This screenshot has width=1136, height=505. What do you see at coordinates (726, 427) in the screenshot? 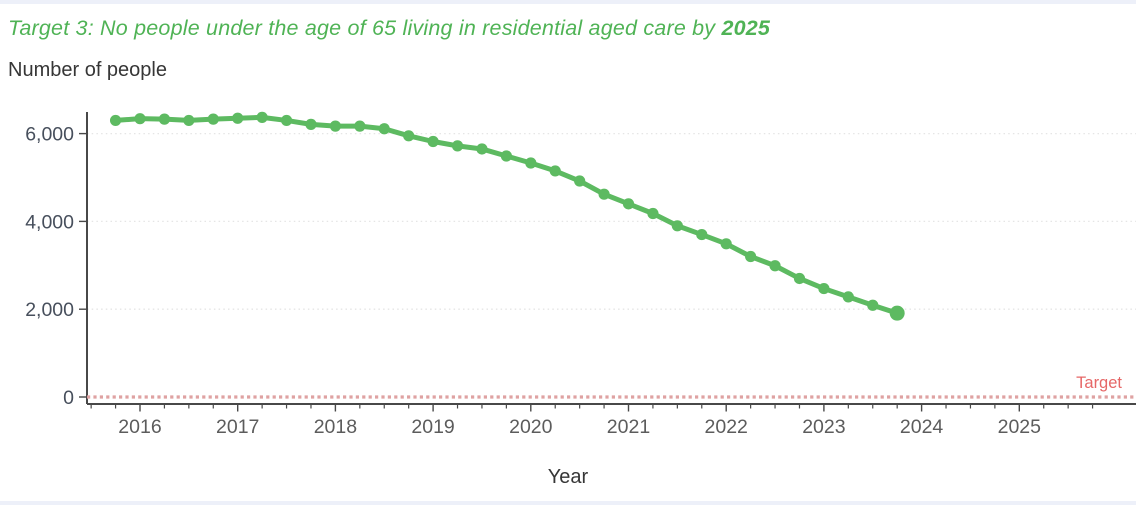
I see `x-tick-label: 2022` at bounding box center [726, 427].